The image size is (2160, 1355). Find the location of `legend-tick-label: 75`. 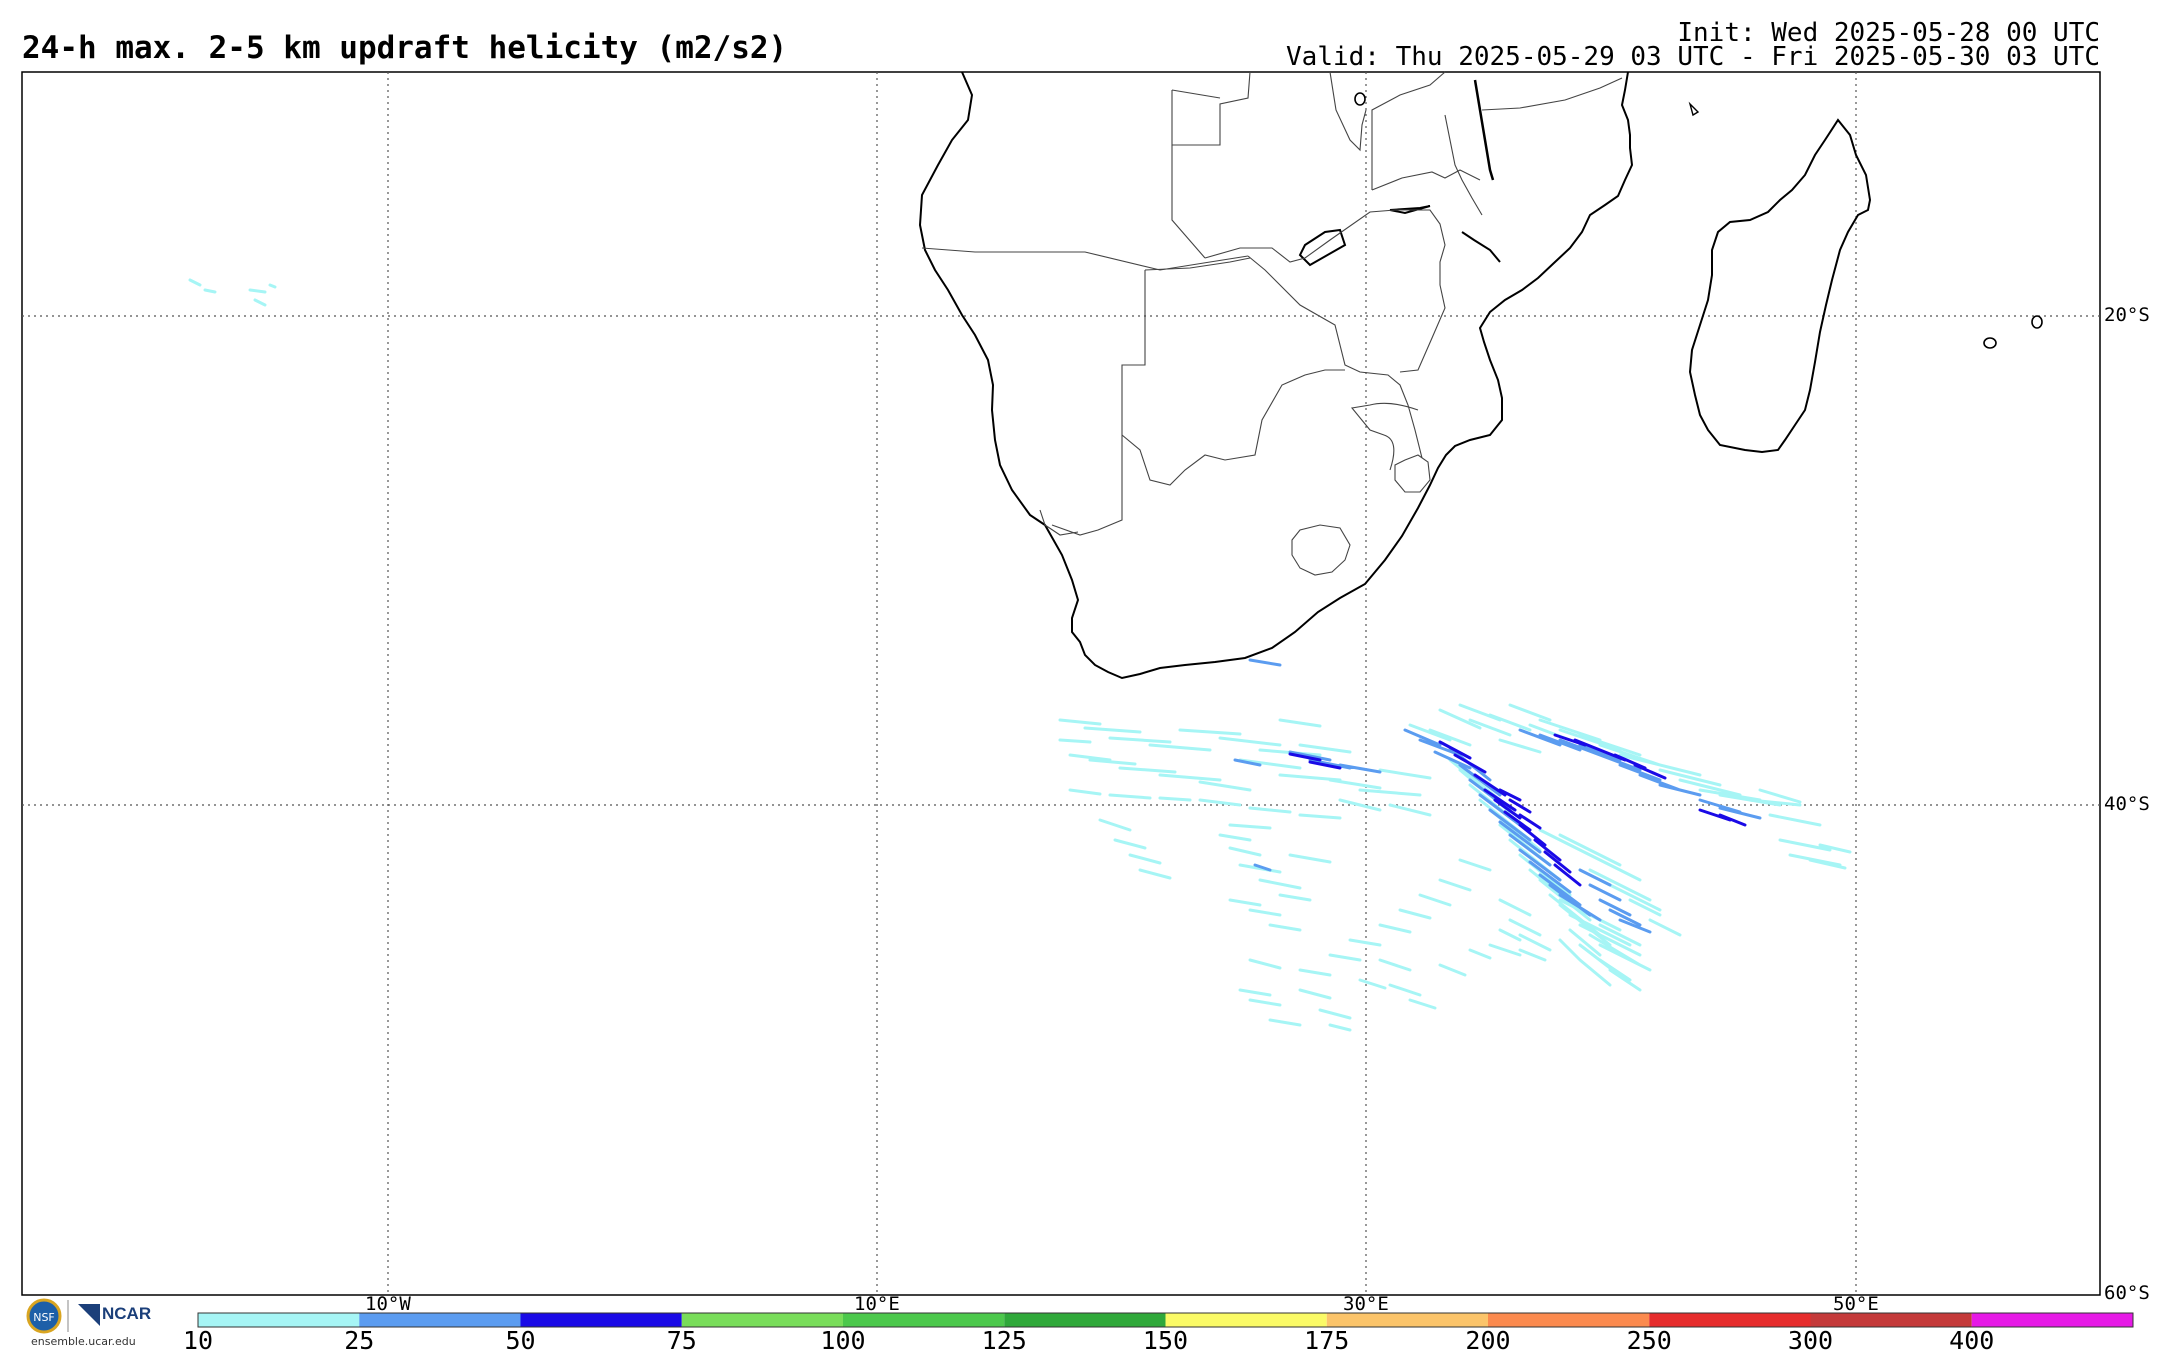

legend-tick-label: 75 is located at coordinates (681, 1340).